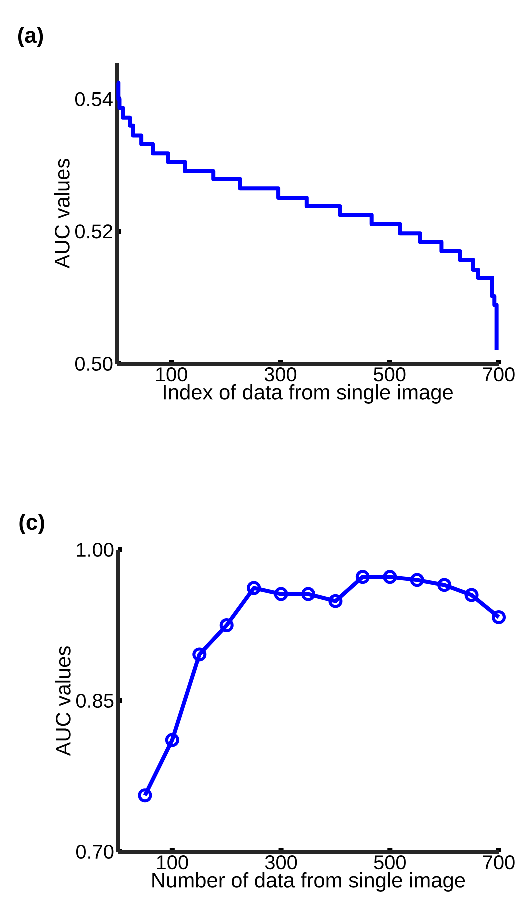  Describe the element at coordinates (32, 524) in the screenshot. I see `chart-title: (c)` at that location.